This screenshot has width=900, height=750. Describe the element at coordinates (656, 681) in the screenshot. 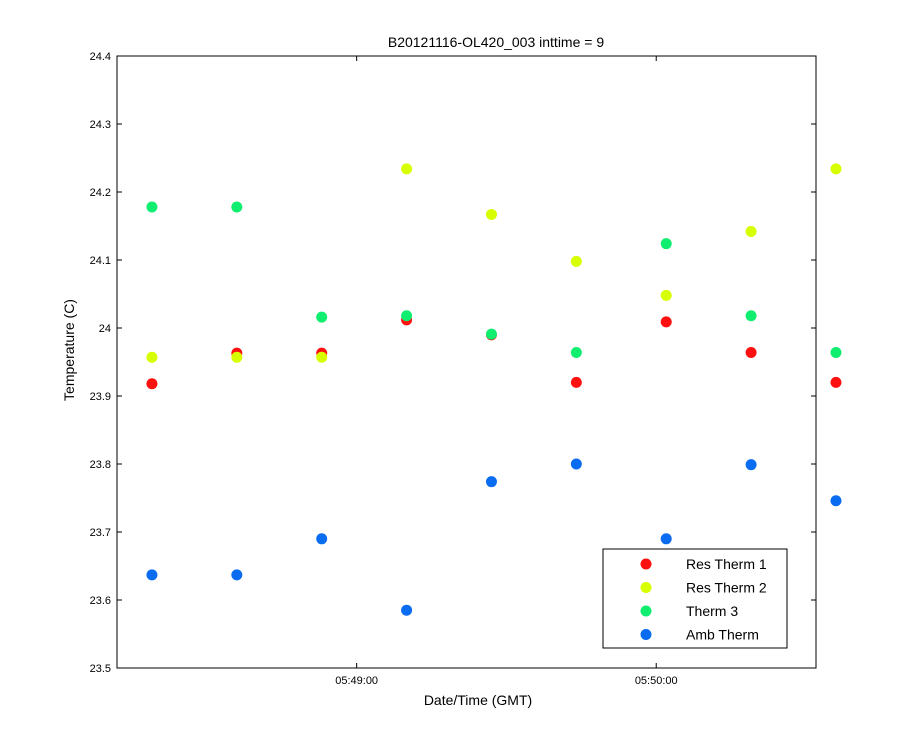

I see `x-tick-label: 05:50:00` at that location.